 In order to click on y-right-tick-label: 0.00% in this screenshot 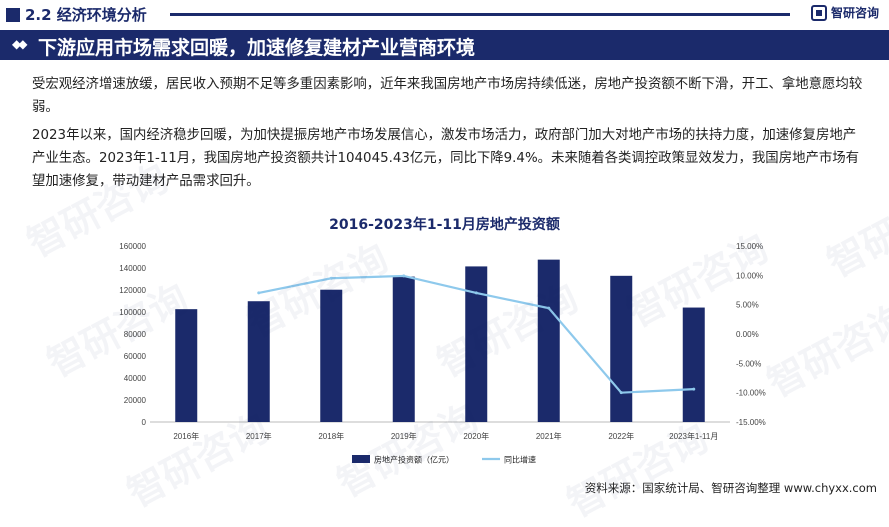, I will do `click(747, 334)`.